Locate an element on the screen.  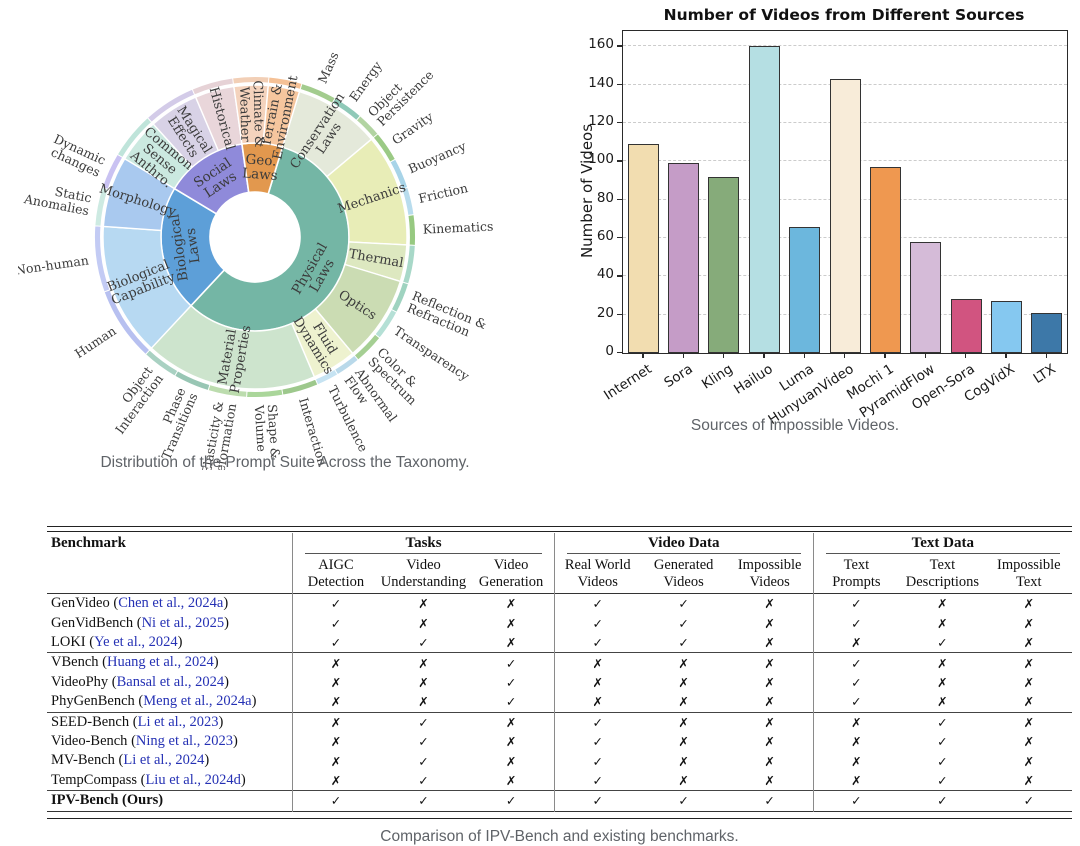
column-subheader: Real World Videos is located at coordinates (597, 574).